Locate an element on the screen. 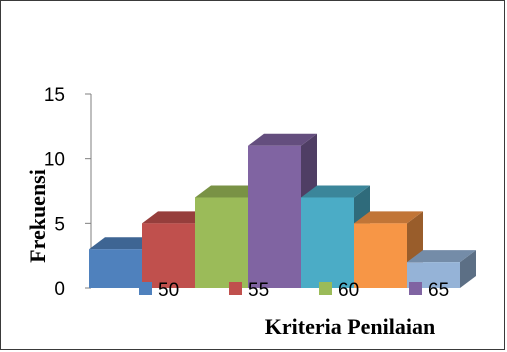 This screenshot has height=352, width=507. legend: 50 55 60 65 is located at coordinates (294, 290).